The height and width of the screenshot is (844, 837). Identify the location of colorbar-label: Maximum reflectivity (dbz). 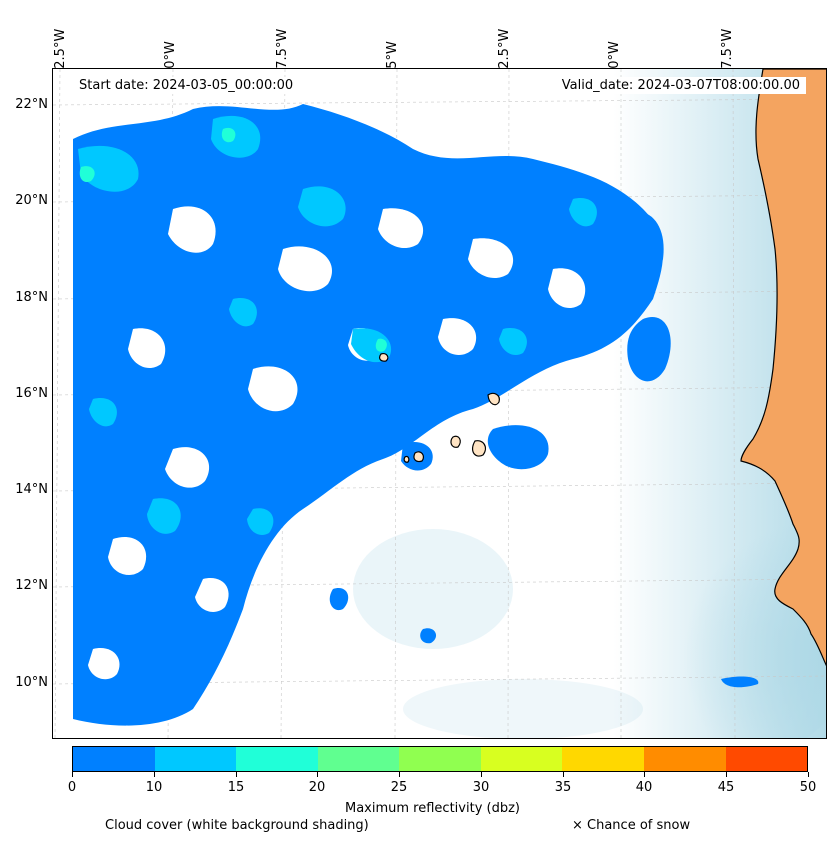
(432, 808).